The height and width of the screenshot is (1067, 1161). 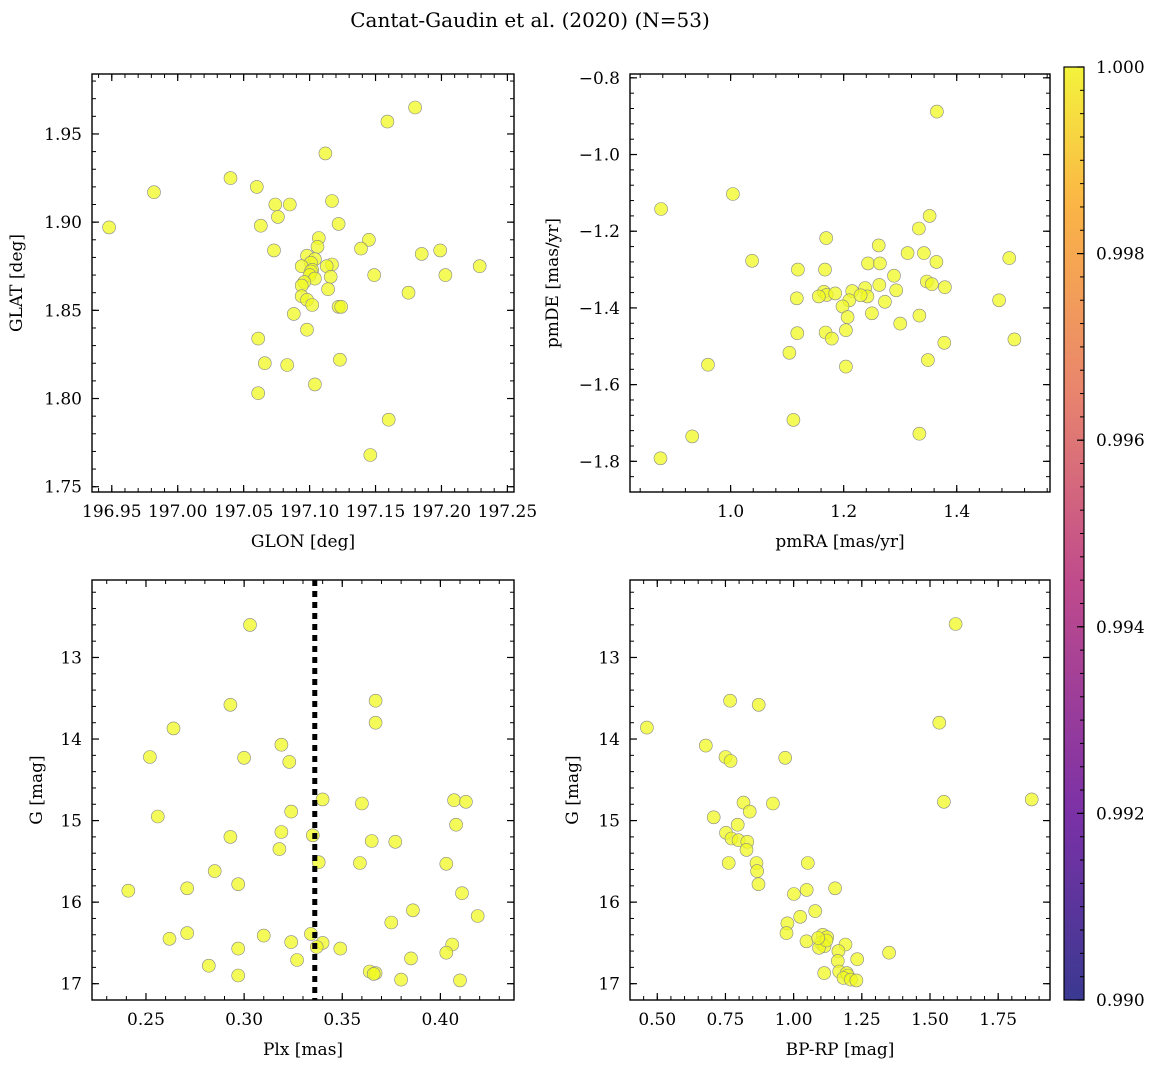 What do you see at coordinates (63, 400) in the screenshot?
I see `y-tick-label: 1.80` at bounding box center [63, 400].